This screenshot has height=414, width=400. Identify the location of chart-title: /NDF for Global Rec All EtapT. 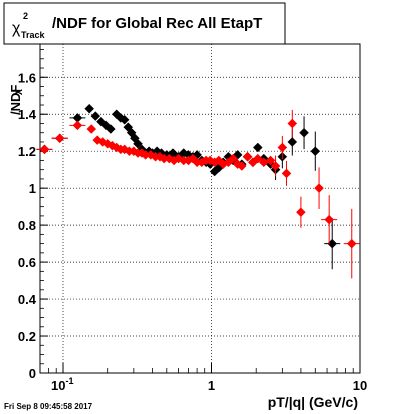
(157, 23).